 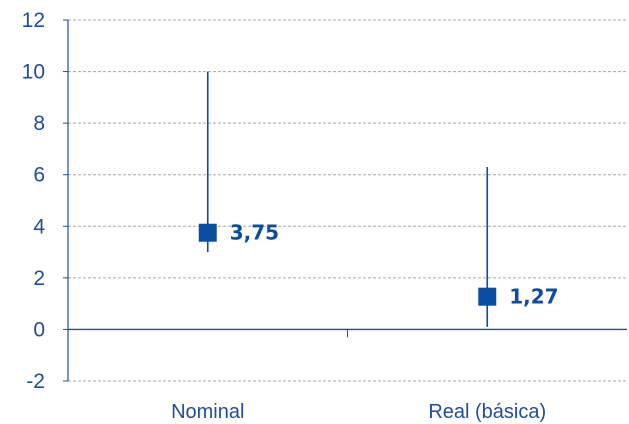 What do you see at coordinates (533, 297) in the screenshot?
I see `data-label: 1,27` at bounding box center [533, 297].